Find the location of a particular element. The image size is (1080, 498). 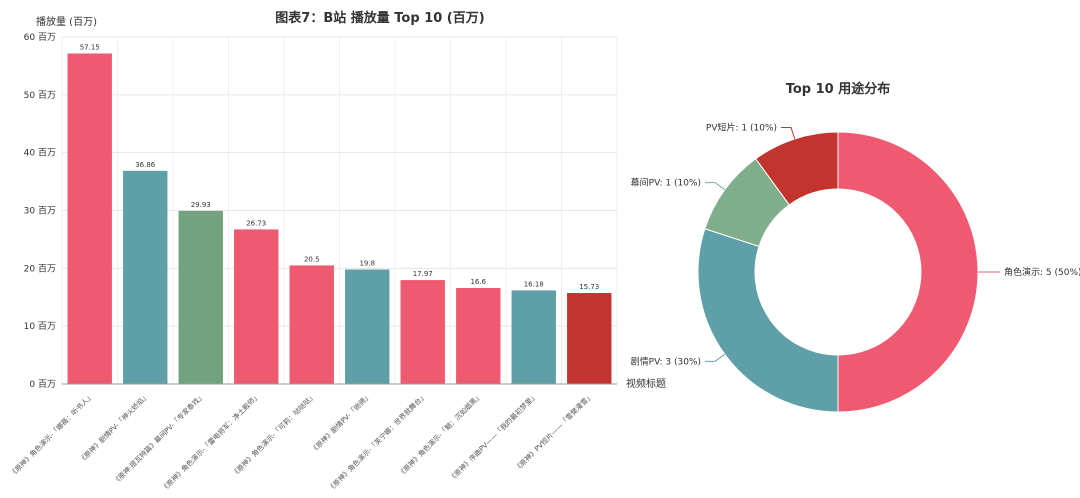

y-tick-label: 10 百万 is located at coordinates (40, 326).